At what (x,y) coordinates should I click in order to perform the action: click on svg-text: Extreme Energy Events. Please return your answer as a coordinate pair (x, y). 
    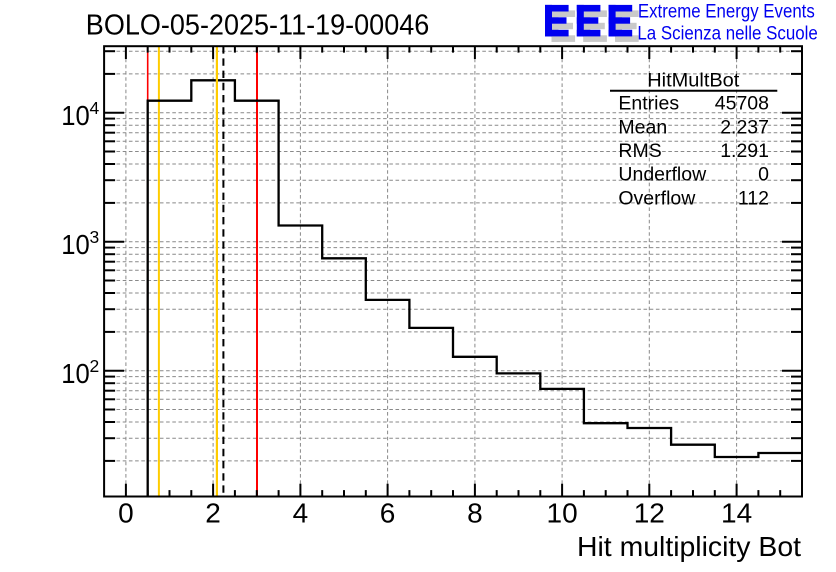
    Looking at the image, I should click on (726, 11).